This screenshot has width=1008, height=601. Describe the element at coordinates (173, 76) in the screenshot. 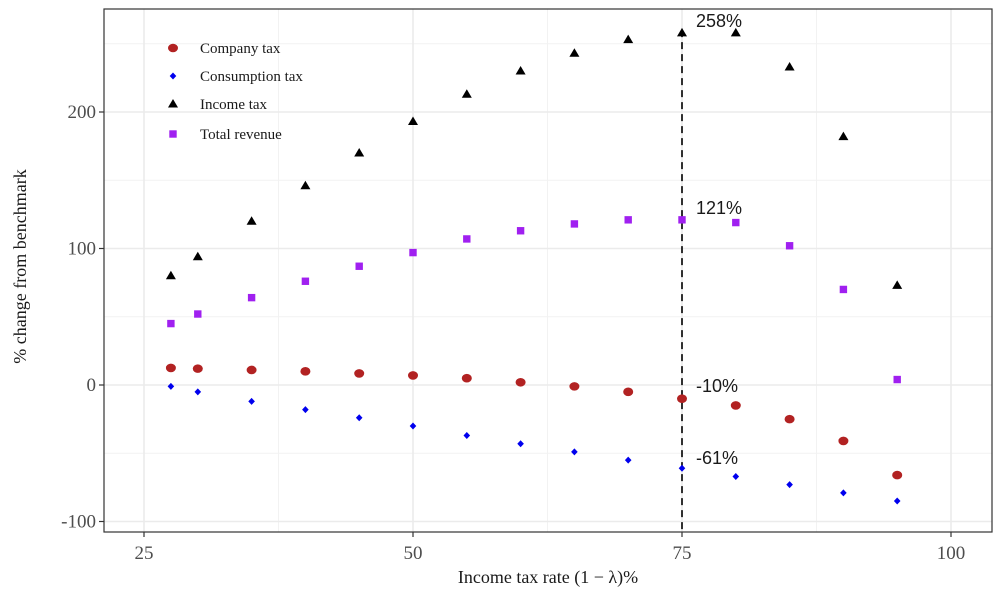

I see `legend-key-diamond-icon` at that location.